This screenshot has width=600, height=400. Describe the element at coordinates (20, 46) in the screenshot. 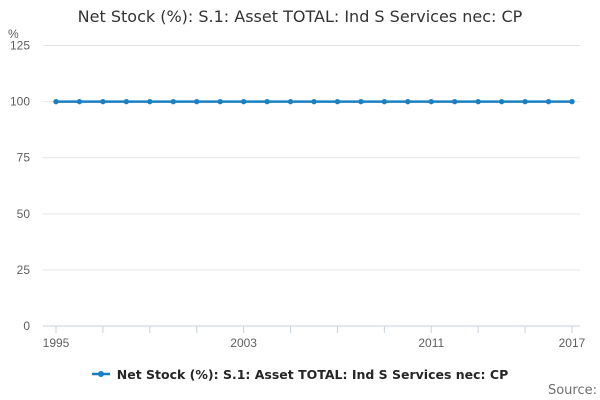

I see `y-tick-label: 125` at that location.